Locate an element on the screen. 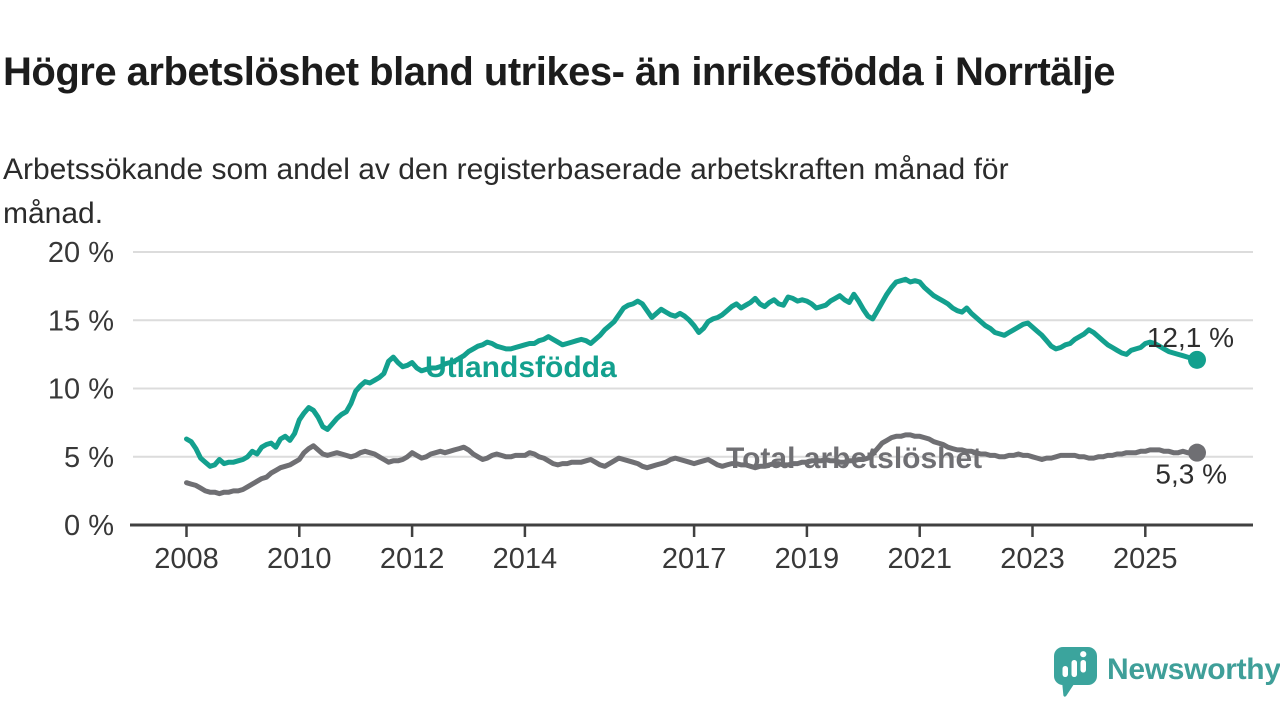 Image resolution: width=1280 pixels, height=720 pixels. x-axis-label: 2010 is located at coordinates (299, 559).